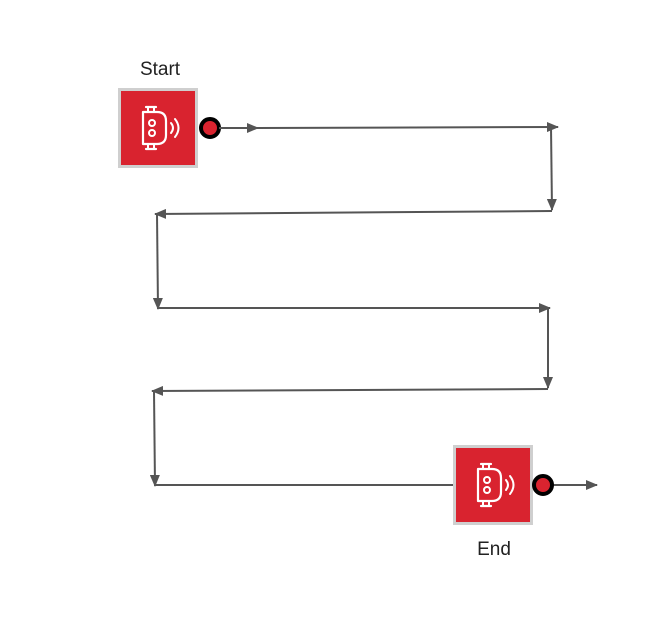  I want to click on end-connector, so click(543, 485).